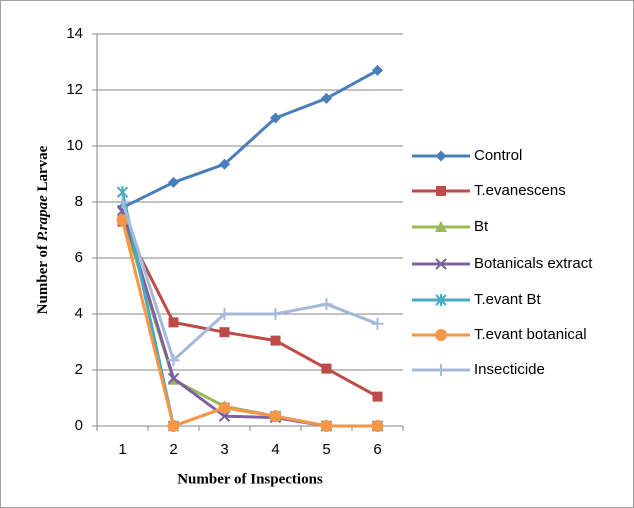 Image resolution: width=634 pixels, height=508 pixels. Describe the element at coordinates (533, 263) in the screenshot. I see `legend-label: Botanicals extract` at that location.